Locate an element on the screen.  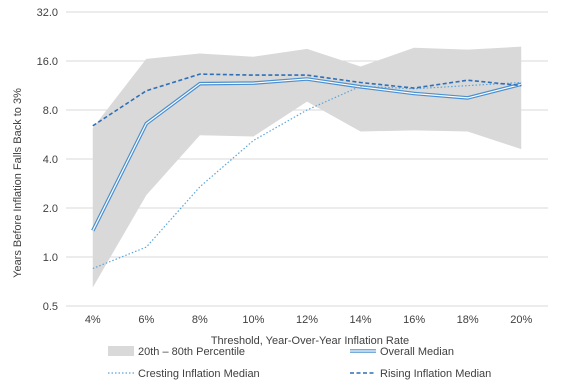
legend-label: Overall Median is located at coordinates (417, 352).